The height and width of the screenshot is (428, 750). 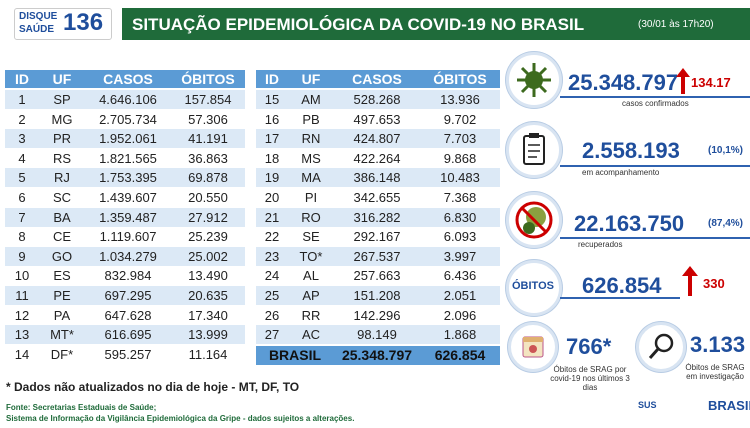 What do you see at coordinates (208, 354) in the screenshot?
I see `table-cell: 11.164` at bounding box center [208, 354].